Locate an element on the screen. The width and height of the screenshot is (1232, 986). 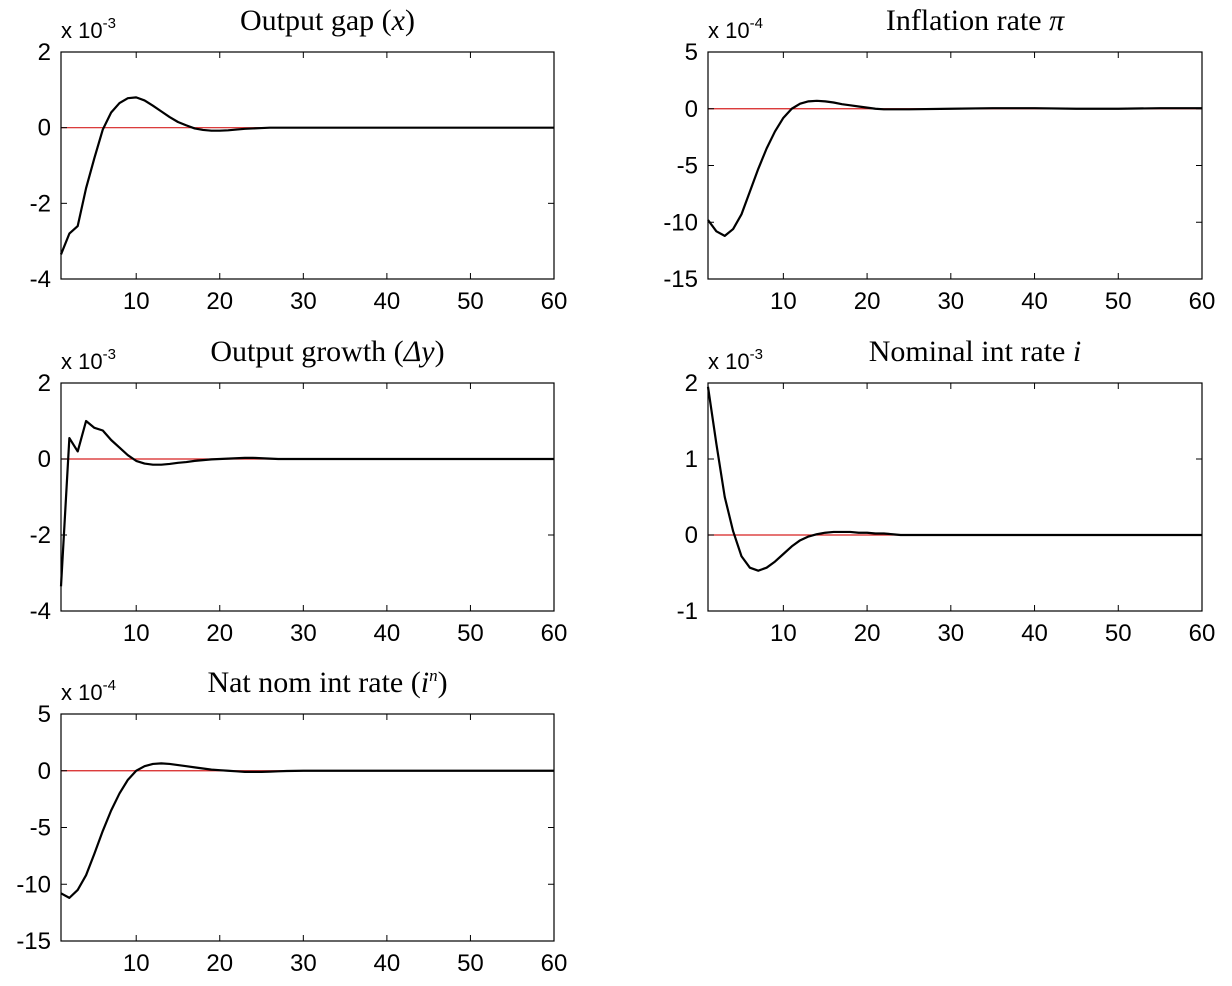
panel-title: Inflation rate π is located at coordinates (975, 20).